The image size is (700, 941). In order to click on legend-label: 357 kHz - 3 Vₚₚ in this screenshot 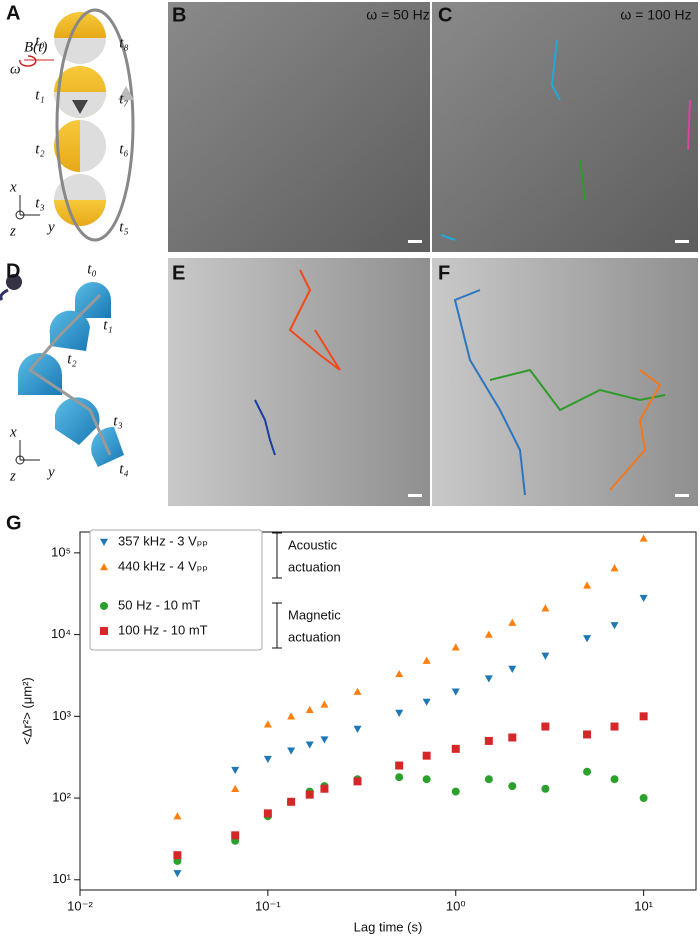, I will do `click(163, 540)`.